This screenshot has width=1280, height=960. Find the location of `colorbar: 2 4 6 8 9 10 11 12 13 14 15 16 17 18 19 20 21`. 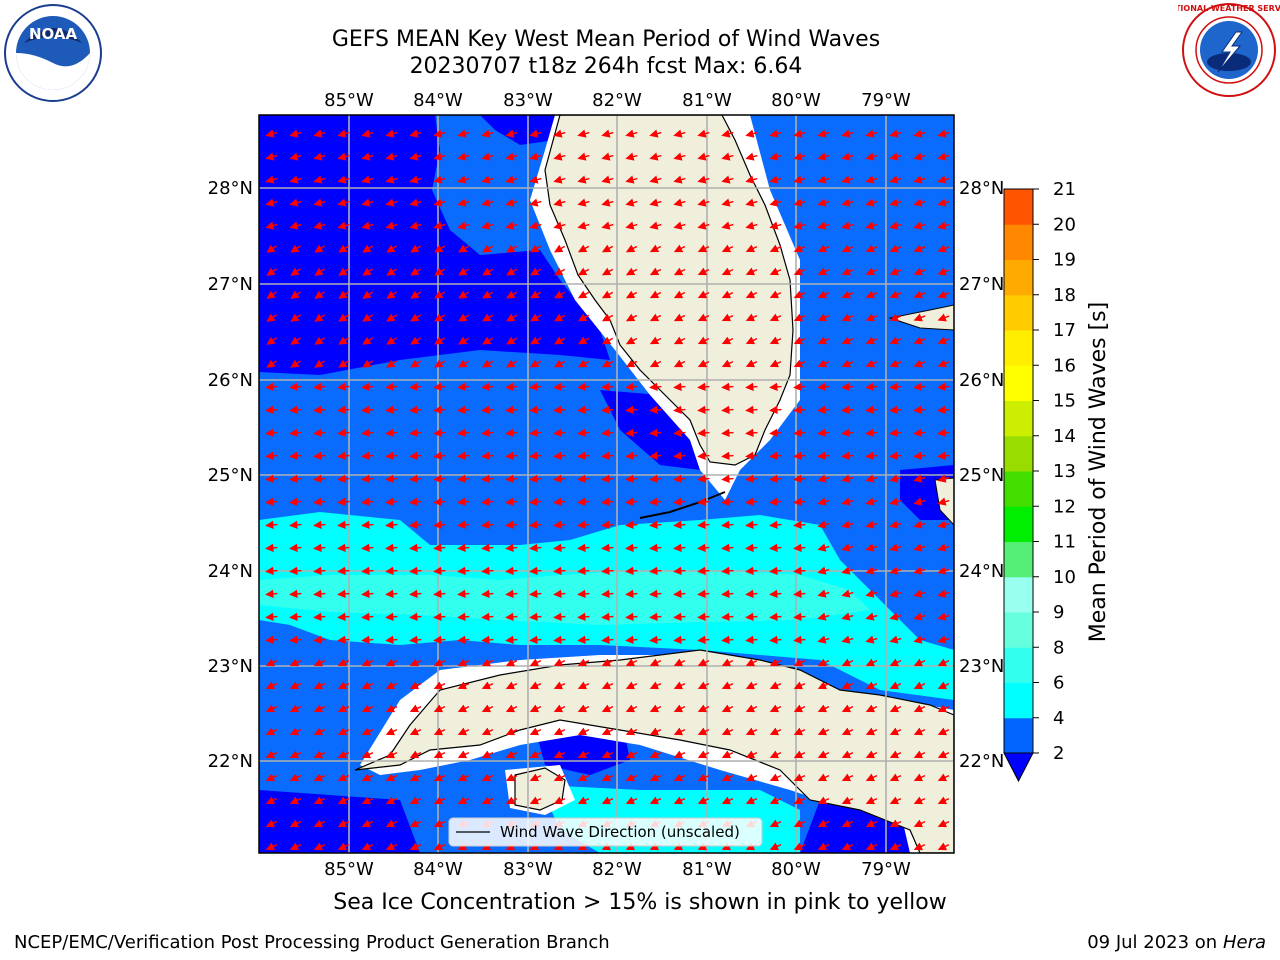

colorbar: 2 4 6 8 9 10 11 12 13 14 15 16 17 18 19 20 21 is located at coordinates (1039, 481).